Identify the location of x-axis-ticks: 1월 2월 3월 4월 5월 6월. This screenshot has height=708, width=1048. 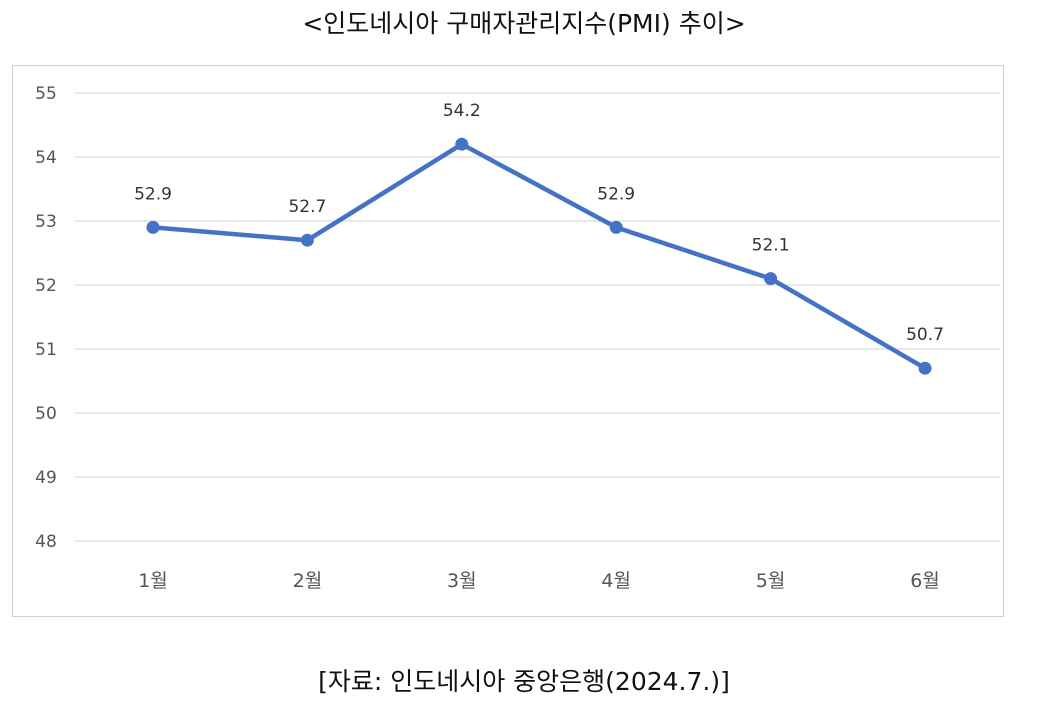
(539, 581).